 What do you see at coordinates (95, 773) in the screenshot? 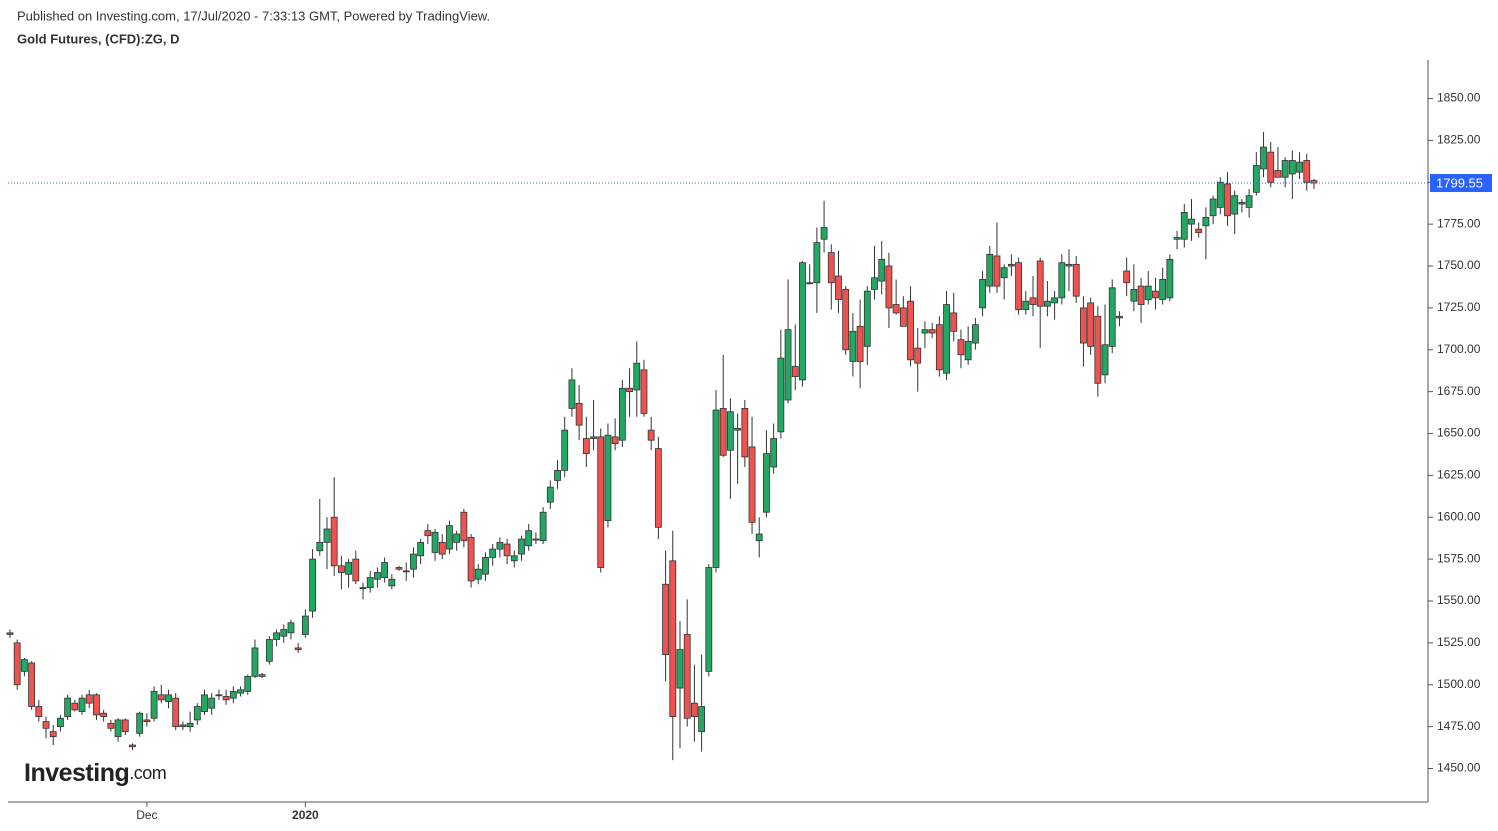
I see `logo: Investing.com` at bounding box center [95, 773].